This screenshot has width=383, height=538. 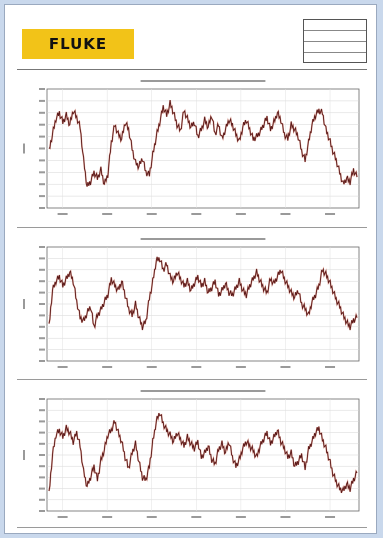 What do you see at coordinates (192, 69) in the screenshot?
I see `header-divider` at bounding box center [192, 69].